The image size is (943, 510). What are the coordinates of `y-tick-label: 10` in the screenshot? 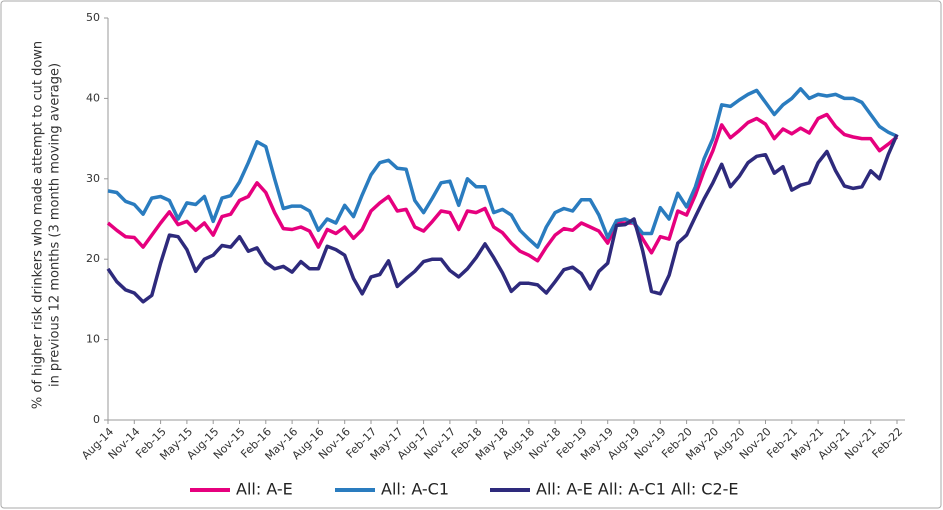 It's located at (93, 339).